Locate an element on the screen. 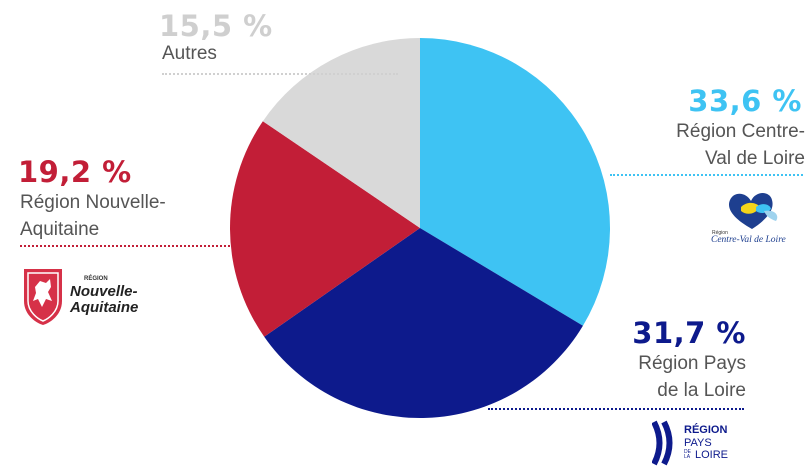  slice-category-label: Région Nouvelle- Aquitaine is located at coordinates (93, 216).